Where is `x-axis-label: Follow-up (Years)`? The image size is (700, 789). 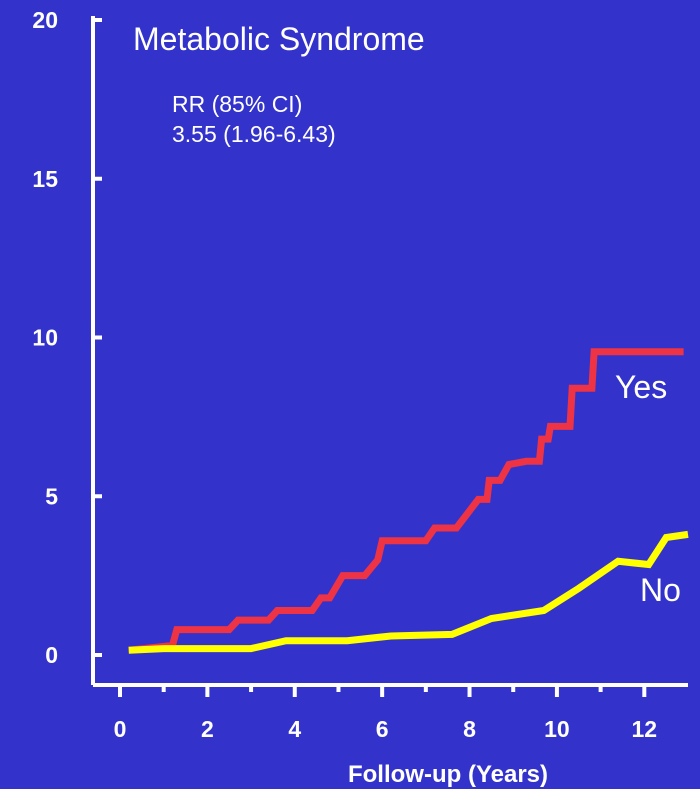
x-axis-label: Follow-up (Years) is located at coordinates (448, 774).